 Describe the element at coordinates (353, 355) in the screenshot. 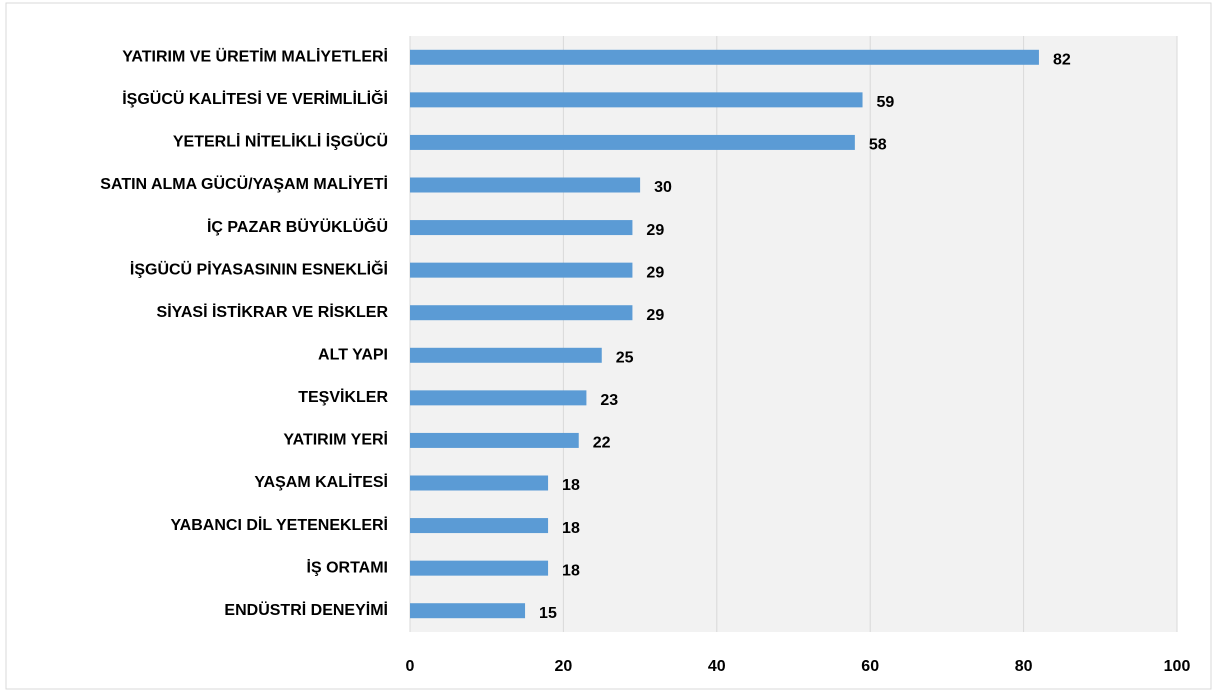

I see `y-tick-label: ALT YAPI` at that location.